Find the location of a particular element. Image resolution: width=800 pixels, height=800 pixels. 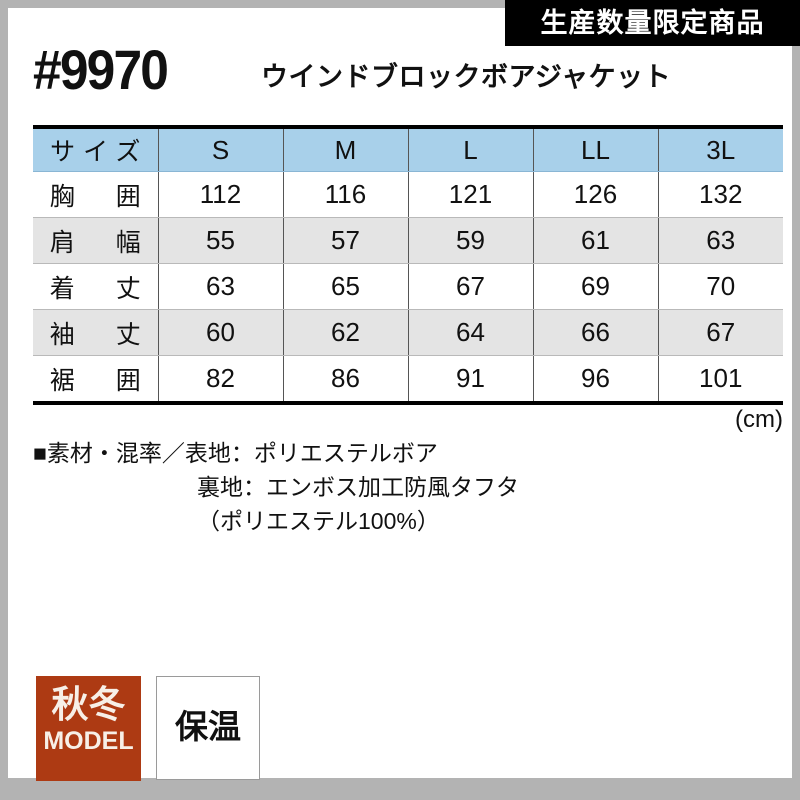

row-label-length: 着 丈 is located at coordinates (95, 286).